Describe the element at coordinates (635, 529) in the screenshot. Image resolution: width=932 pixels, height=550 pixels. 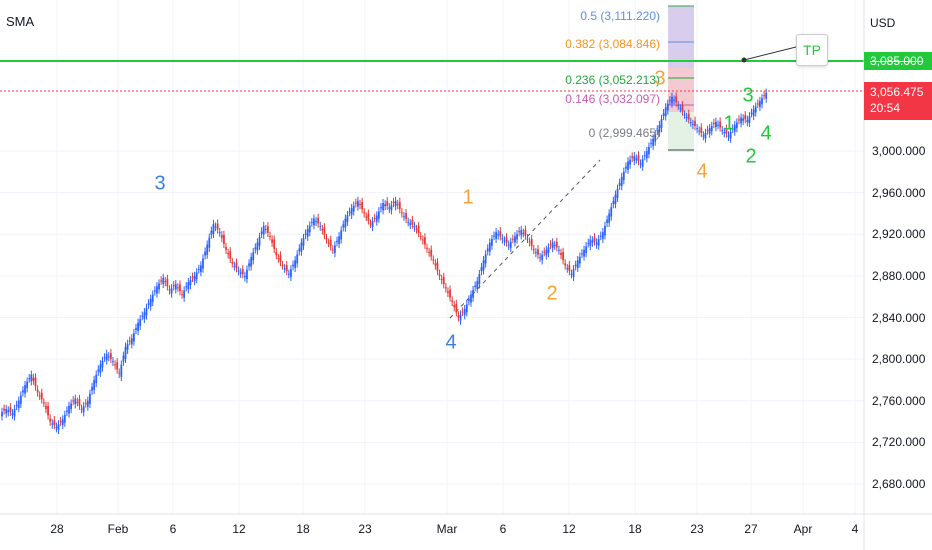
I see `x-tick-label: 18` at that location.